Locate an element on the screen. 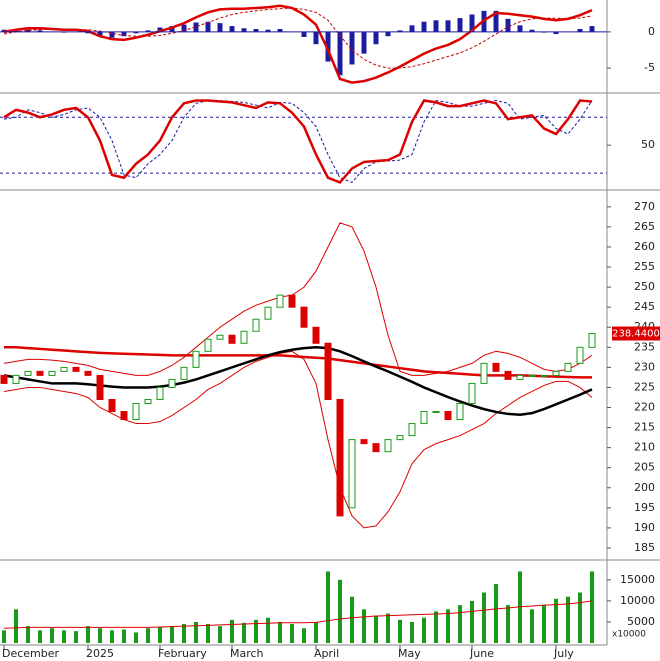 The image size is (660, 661). y-tick-label: 190 is located at coordinates (644, 527).